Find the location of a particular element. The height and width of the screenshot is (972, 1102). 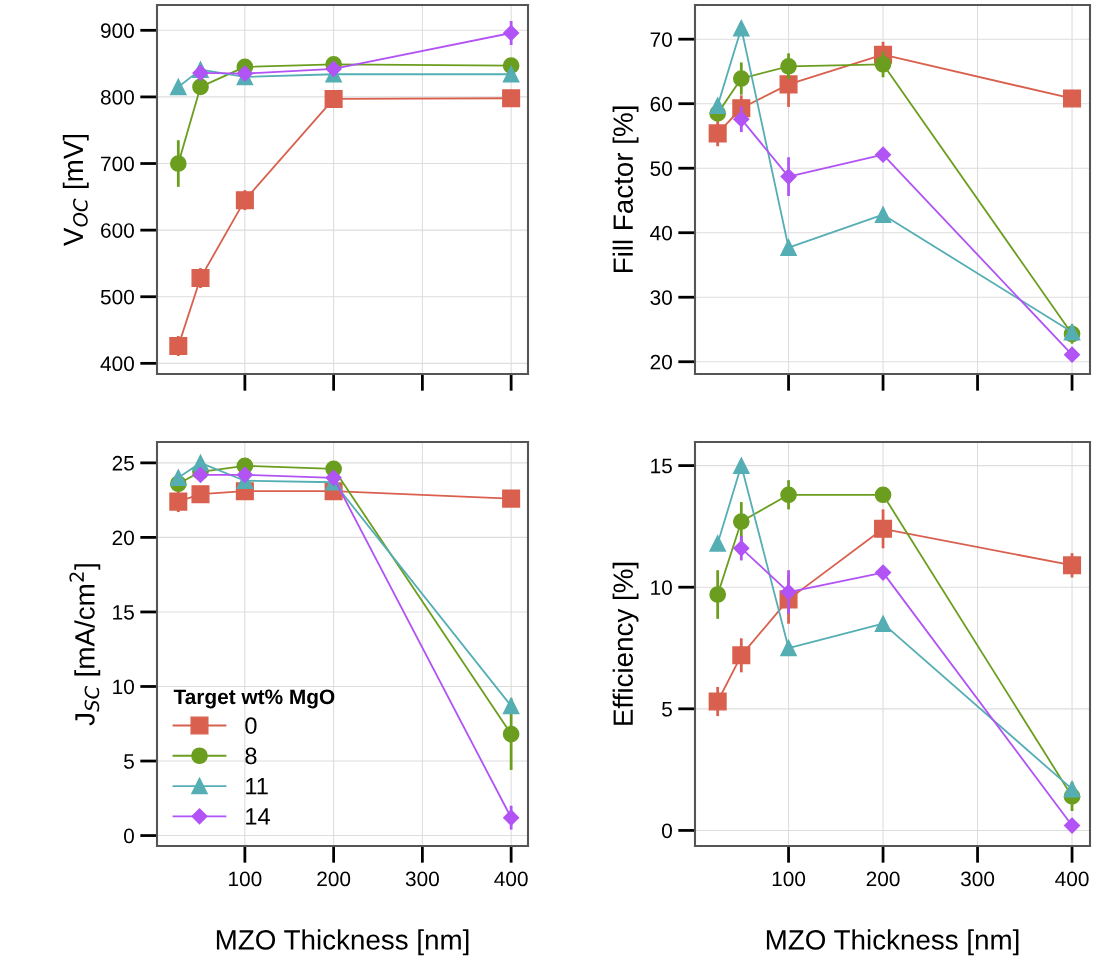

y-tick-label: 800 is located at coordinates (117, 97).